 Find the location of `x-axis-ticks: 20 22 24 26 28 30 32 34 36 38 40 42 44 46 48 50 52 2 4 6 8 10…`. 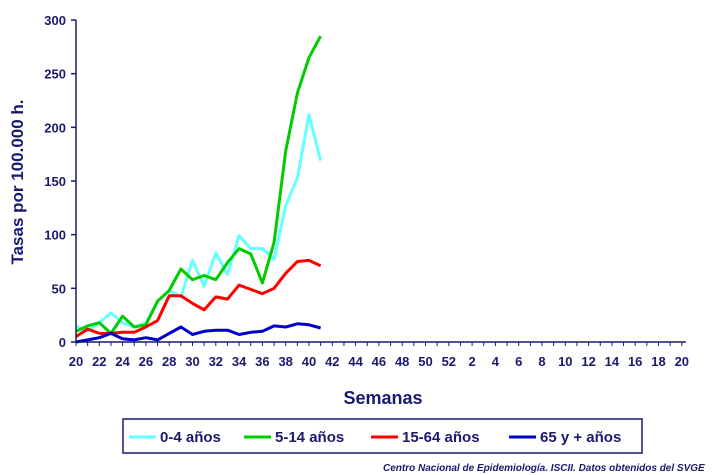

x-axis-ticks: 20 22 24 26 28 30 32 34 36 38 40 42 44 46 48 50 52 2 4 6 8 10… is located at coordinates (379, 355).